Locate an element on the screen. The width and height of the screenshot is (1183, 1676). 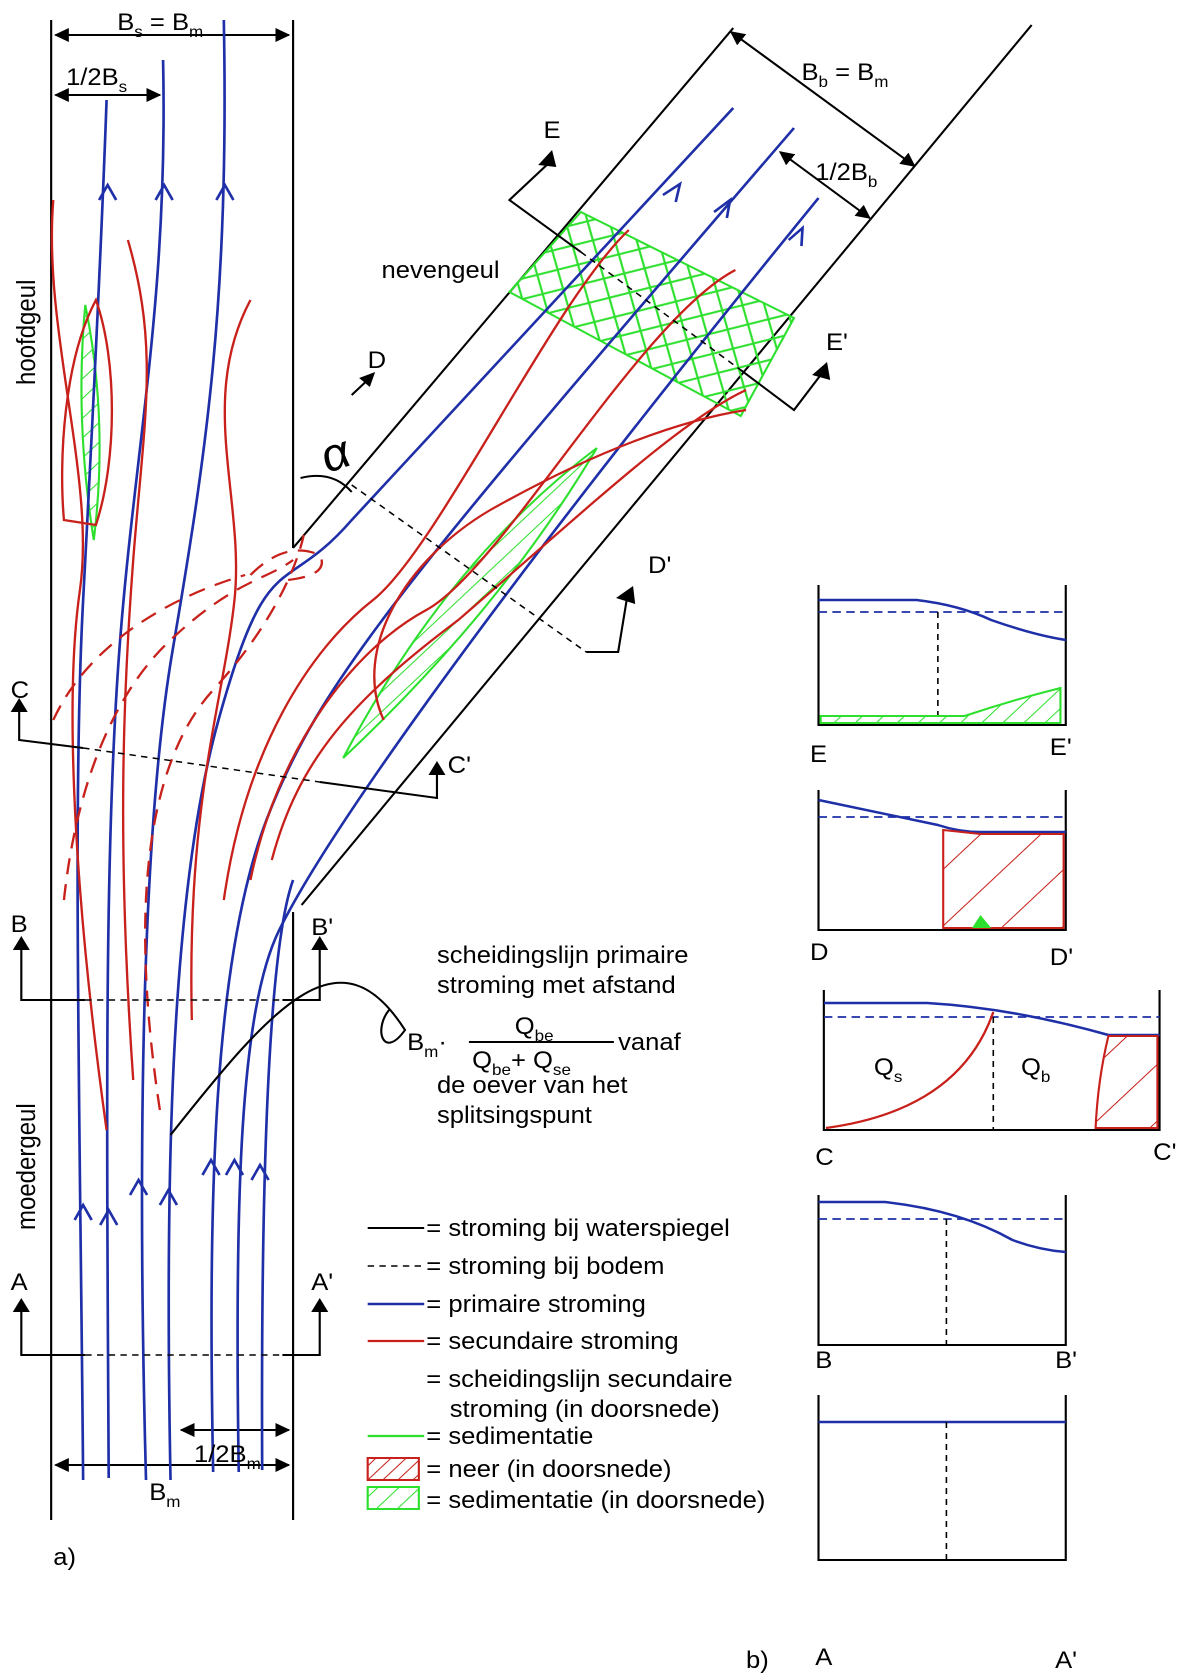
width-label: Bb = Bm is located at coordinates (844, 75).